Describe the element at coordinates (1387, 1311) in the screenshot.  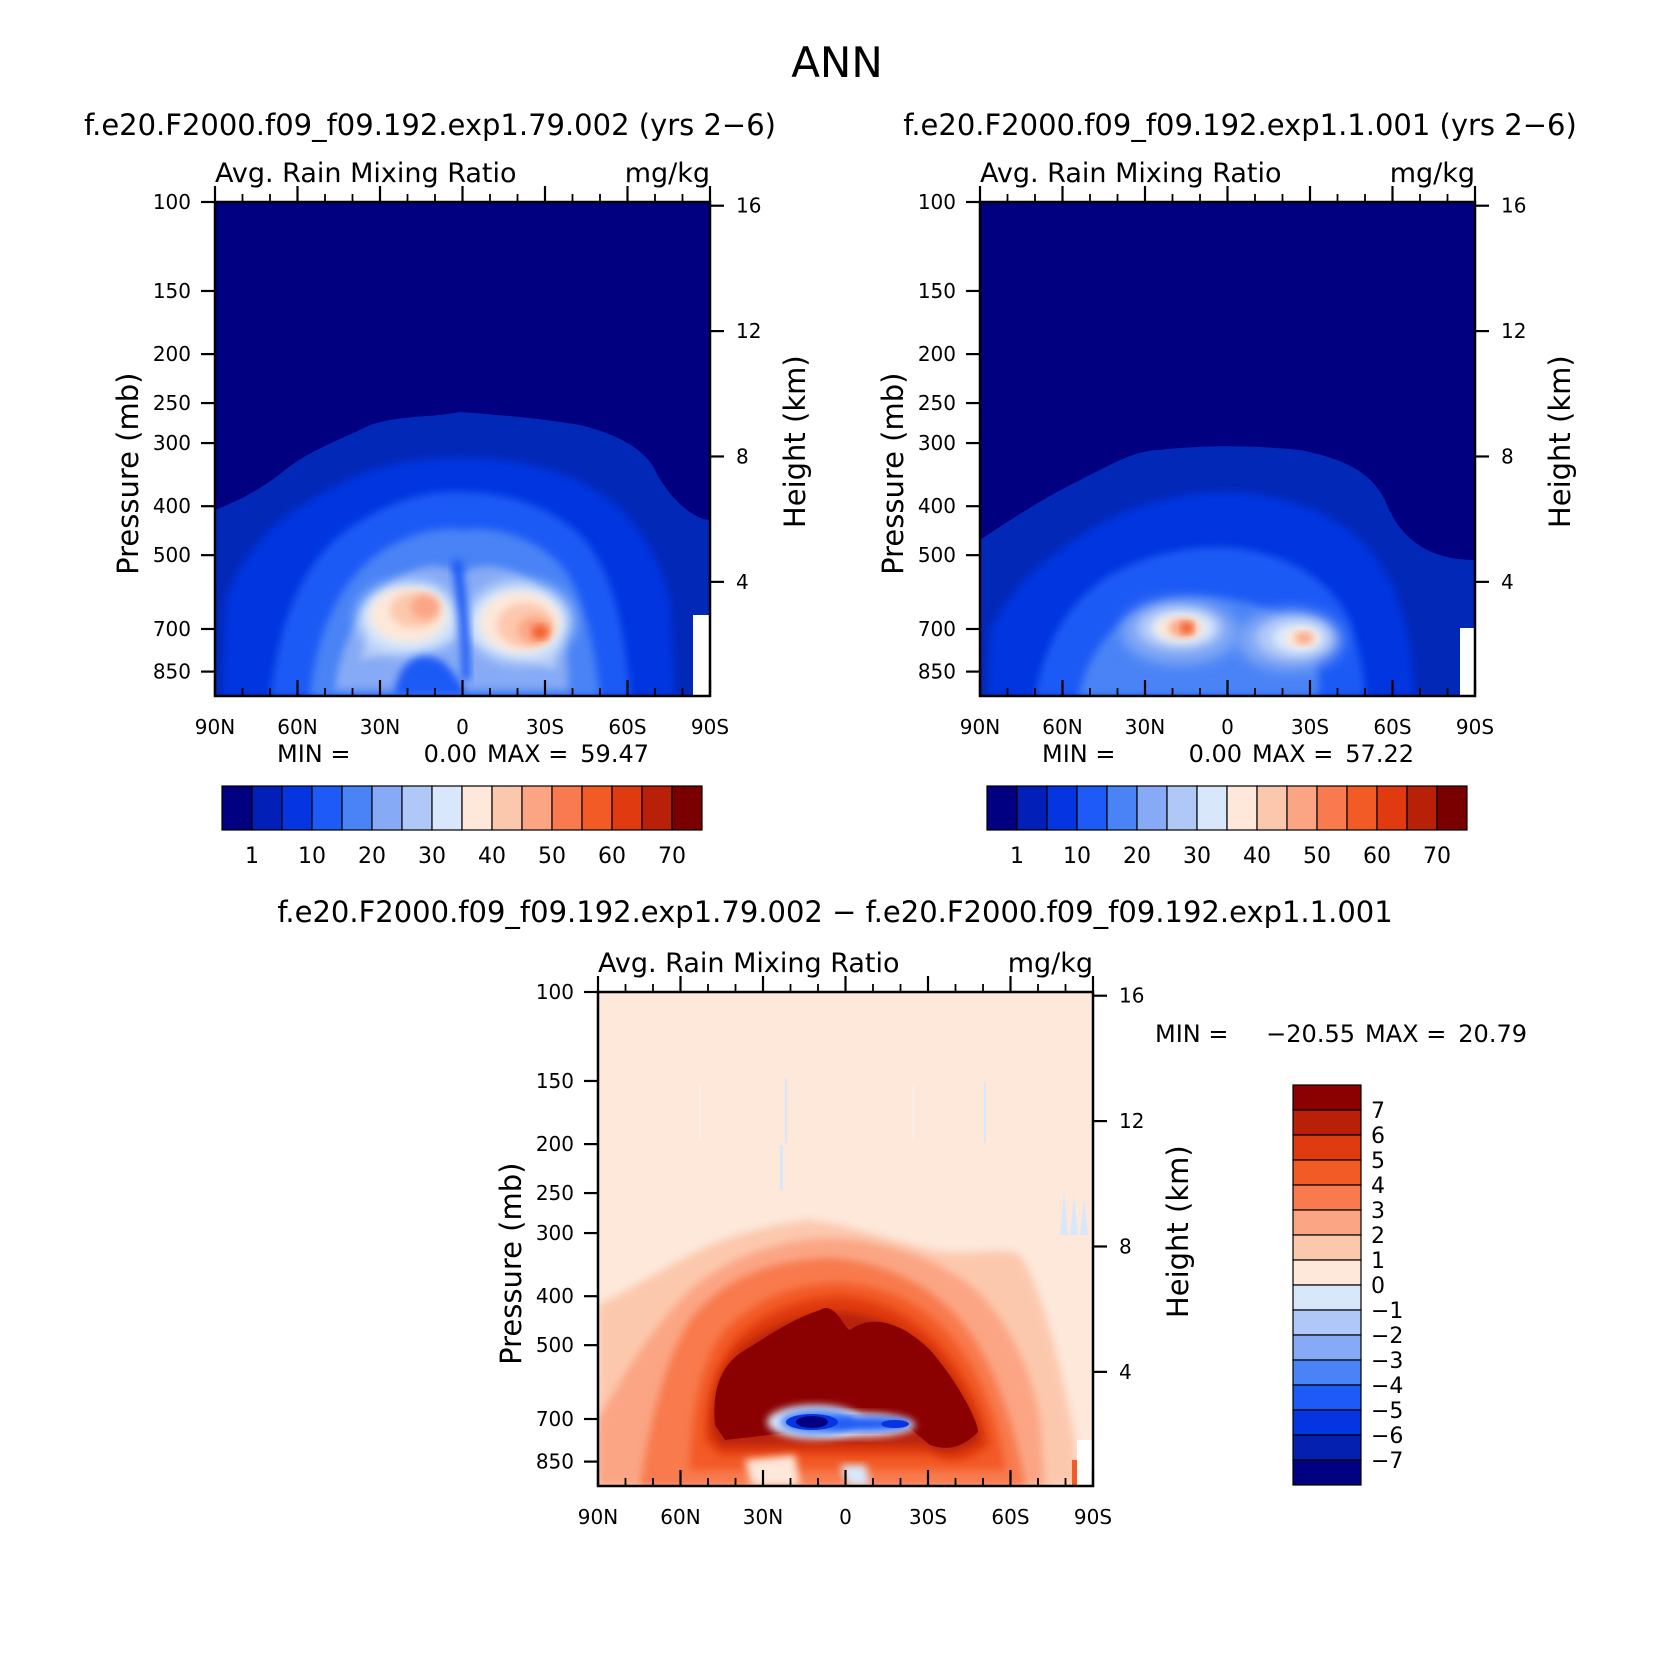
I see `colorbar-label: −1` at that location.